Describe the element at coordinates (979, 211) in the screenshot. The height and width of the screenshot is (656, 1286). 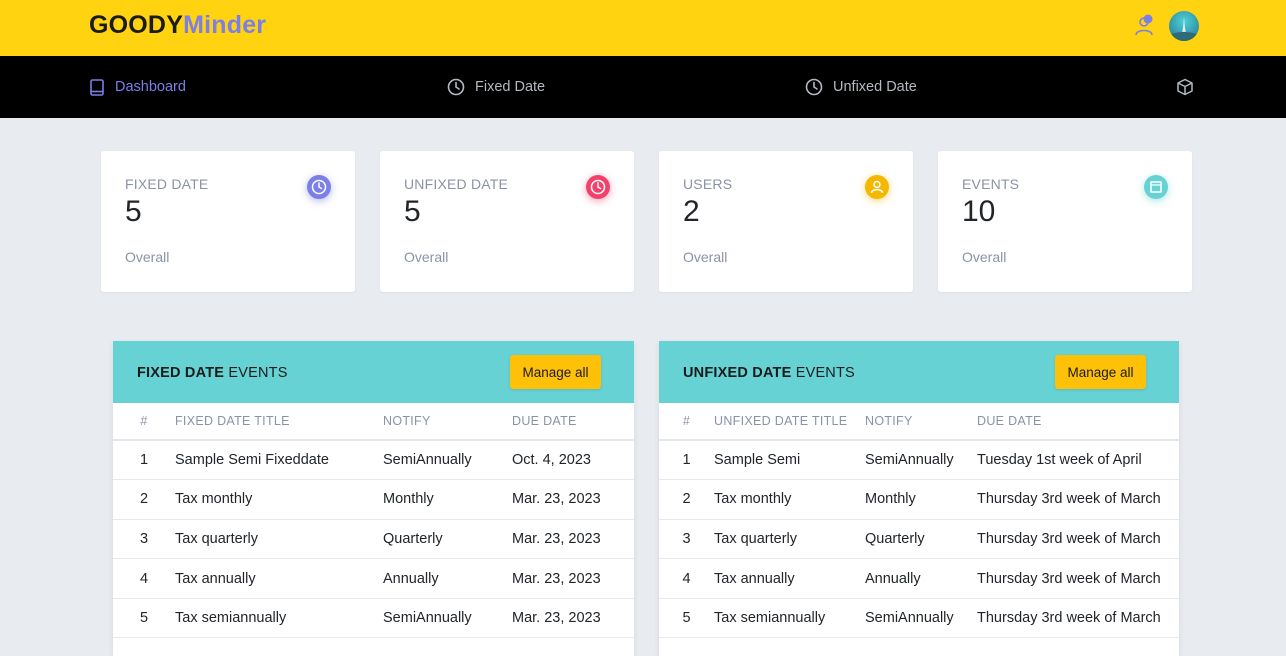
I see `stat-value: 10` at that location.